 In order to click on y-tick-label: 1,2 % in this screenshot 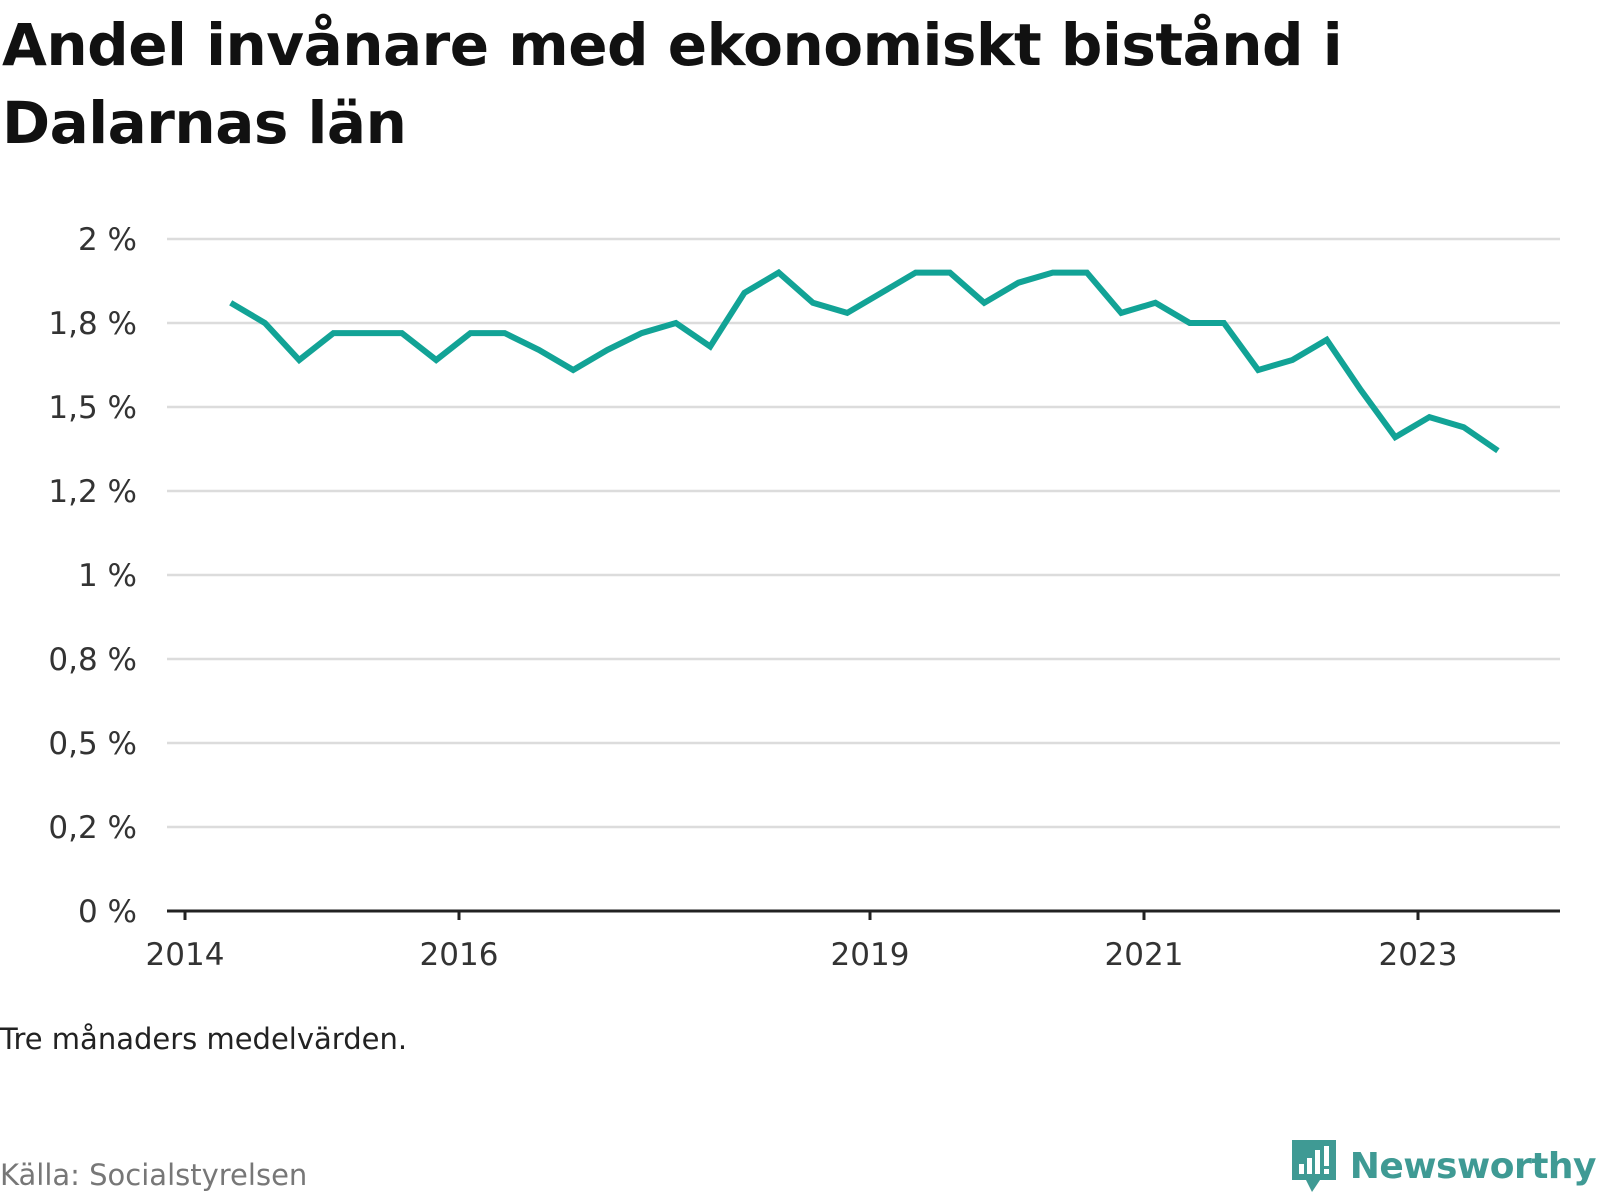, I will do `click(92, 492)`.